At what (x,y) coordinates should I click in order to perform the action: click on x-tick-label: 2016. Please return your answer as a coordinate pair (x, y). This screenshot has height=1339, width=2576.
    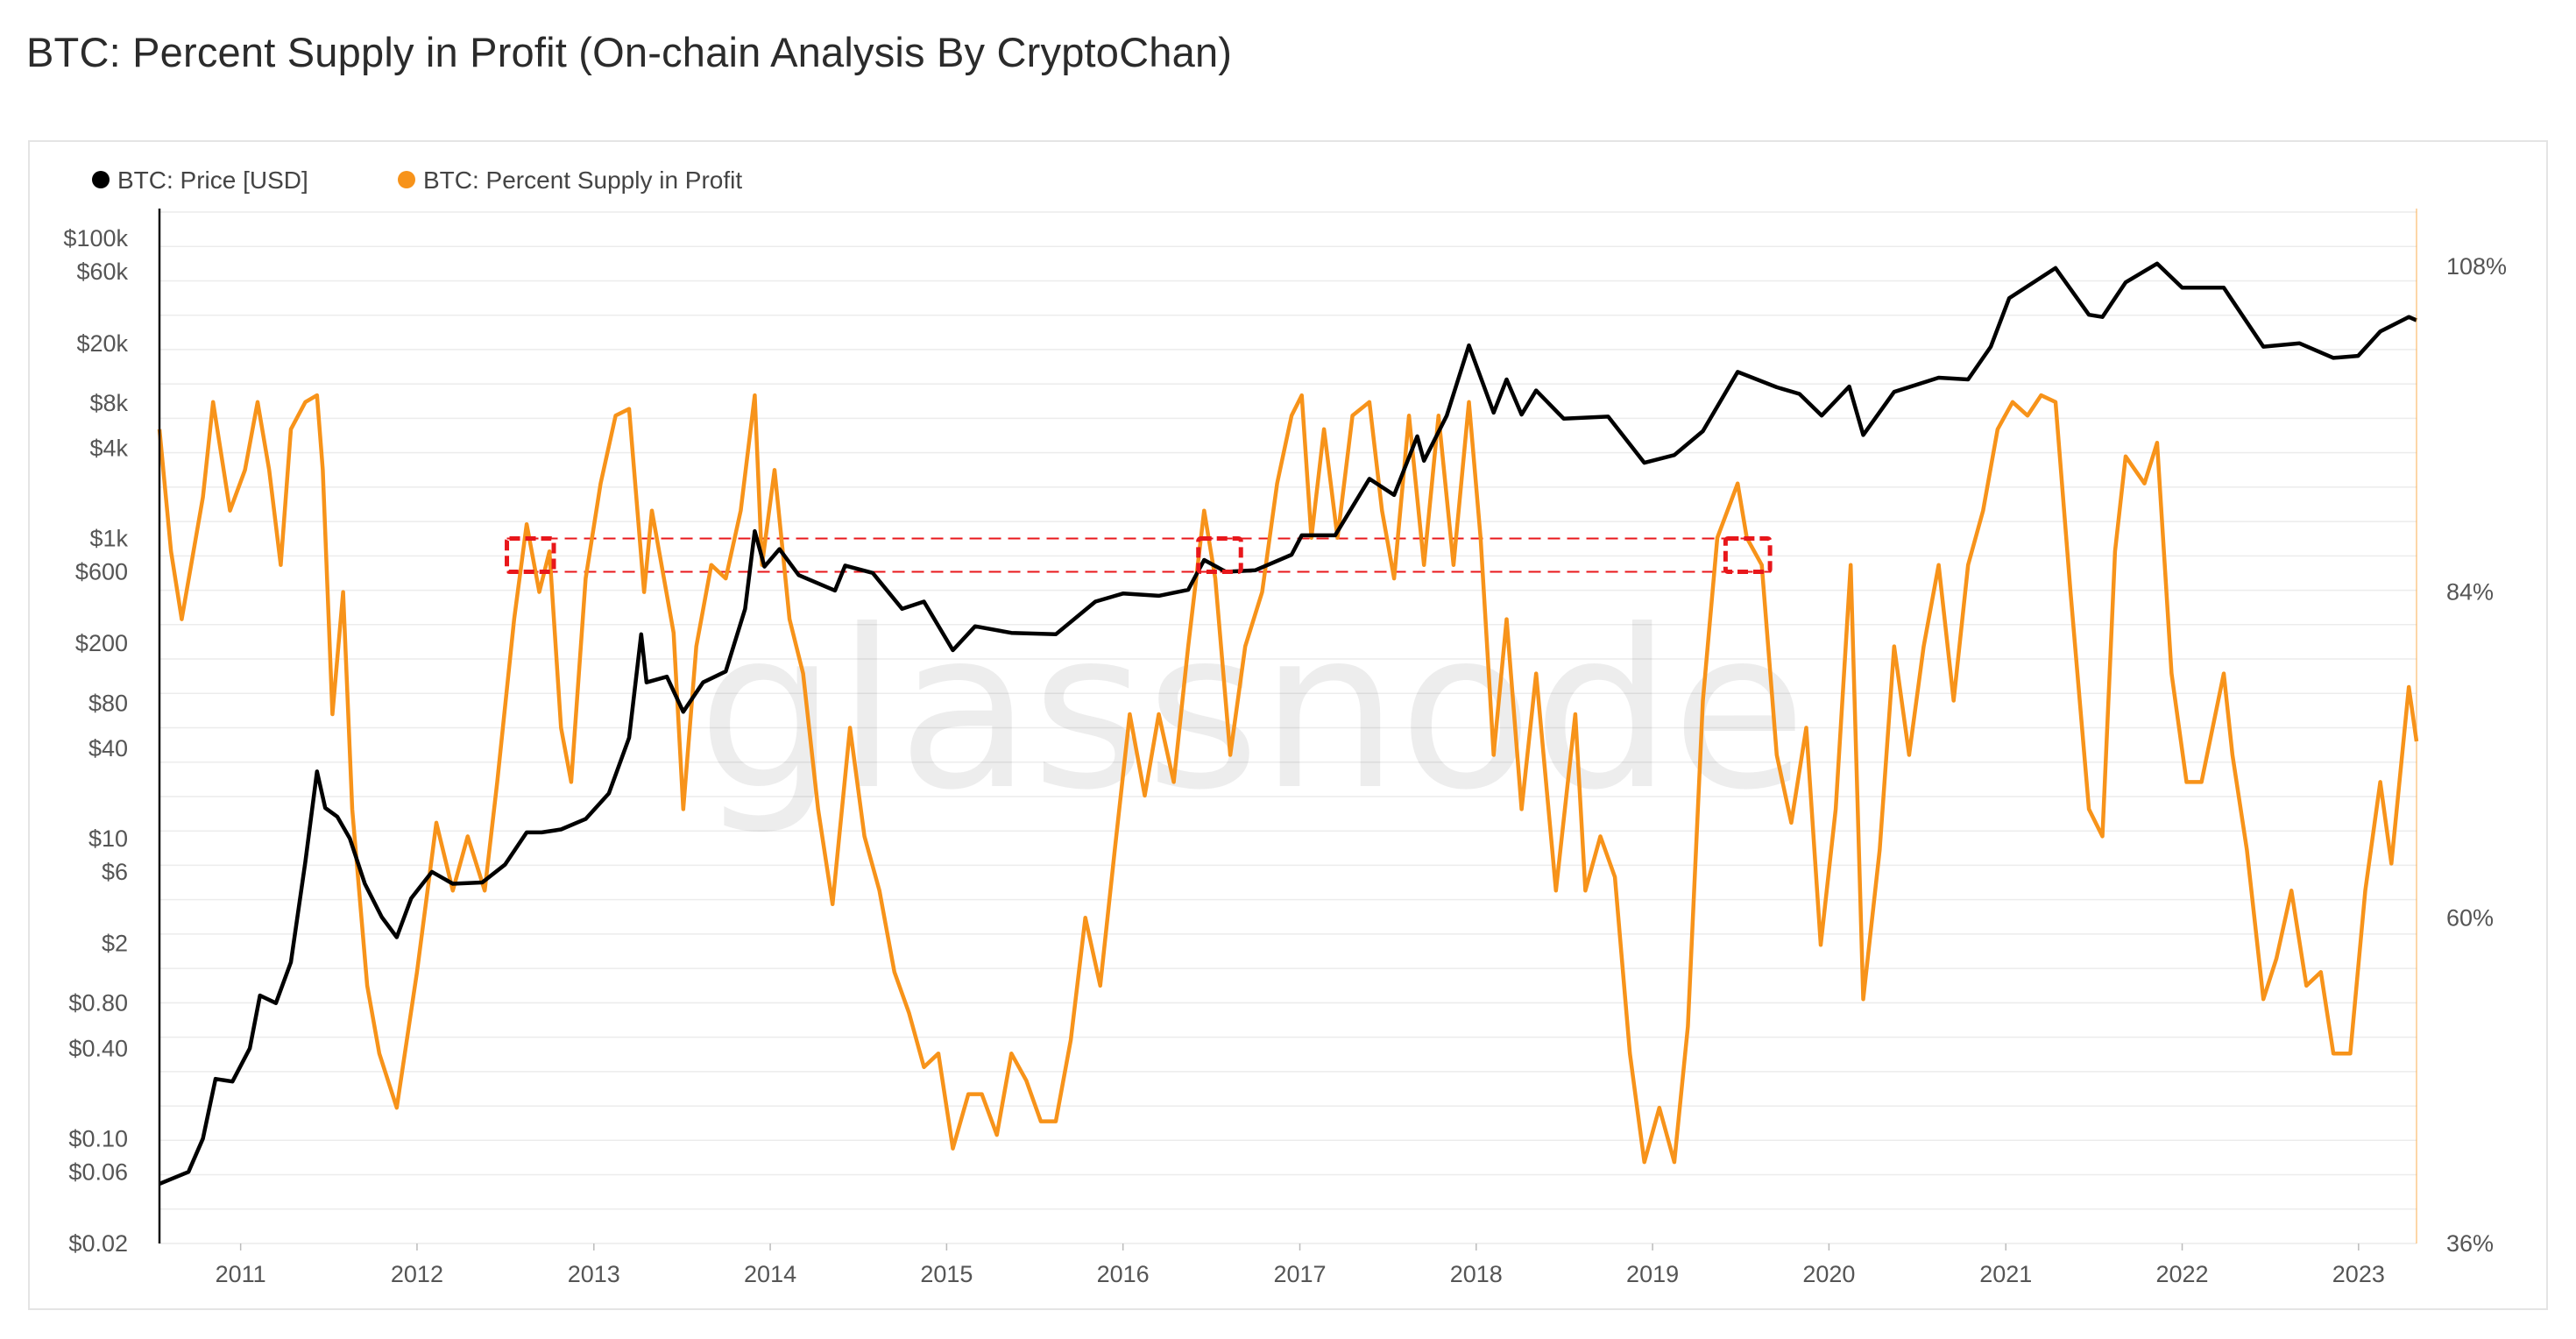
    Looking at the image, I should click on (1123, 1274).